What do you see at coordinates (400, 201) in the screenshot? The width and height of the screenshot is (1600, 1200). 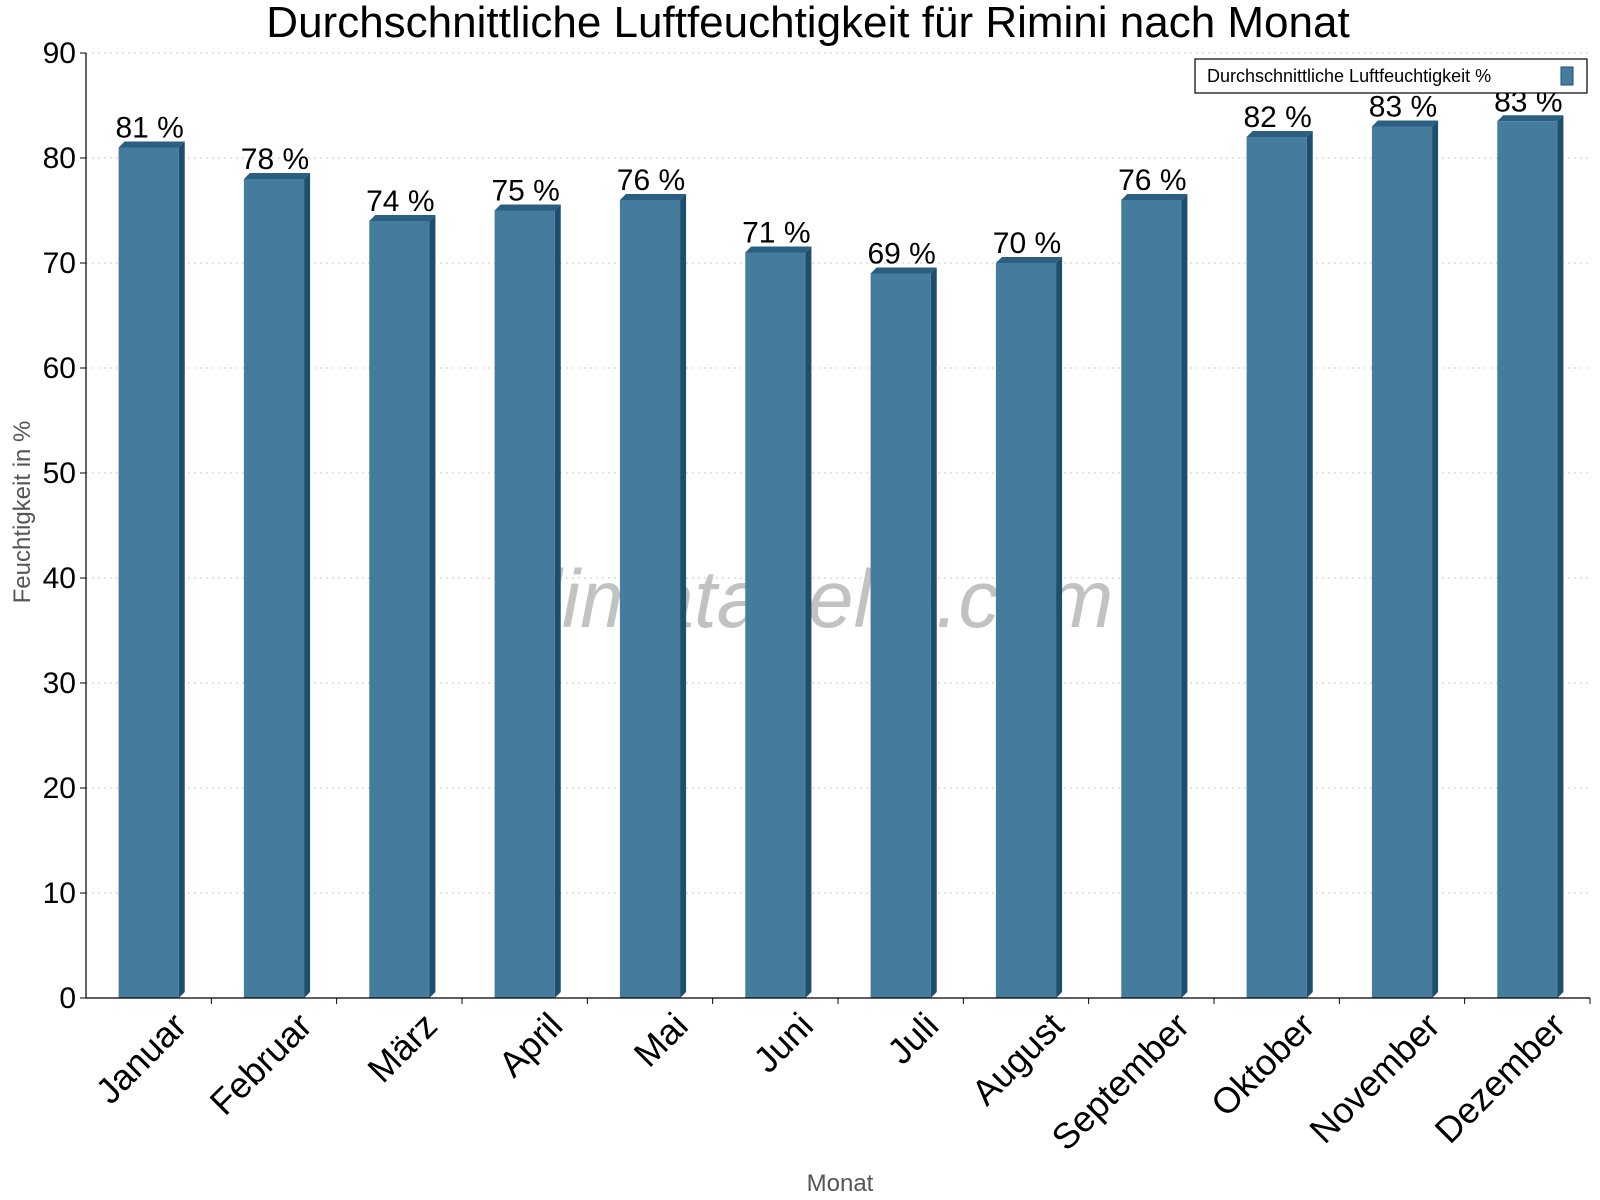 I see `bar-value-label: 74 %` at bounding box center [400, 201].